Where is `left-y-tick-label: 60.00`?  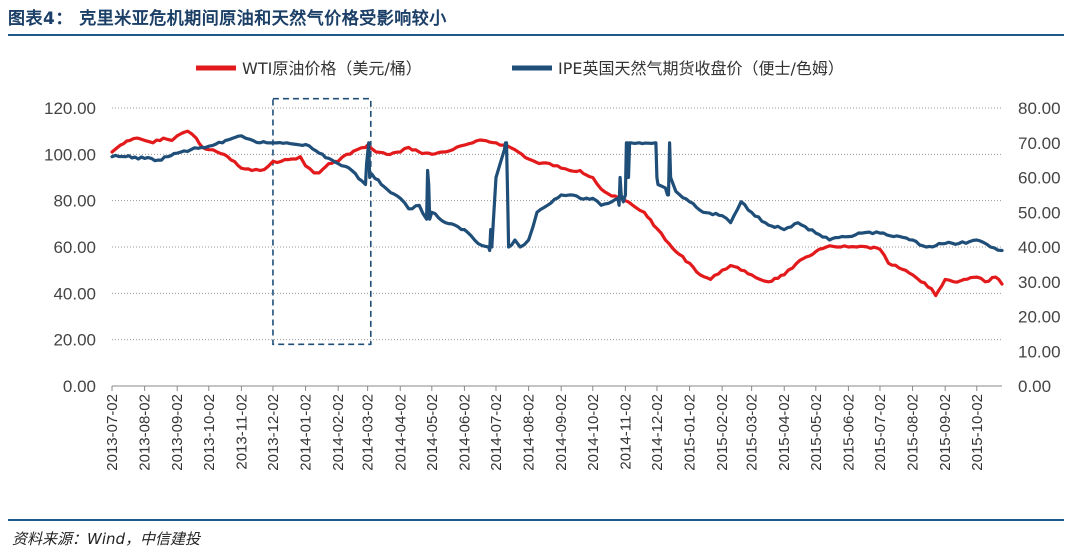
left-y-tick-label: 60.00 is located at coordinates (74, 247).